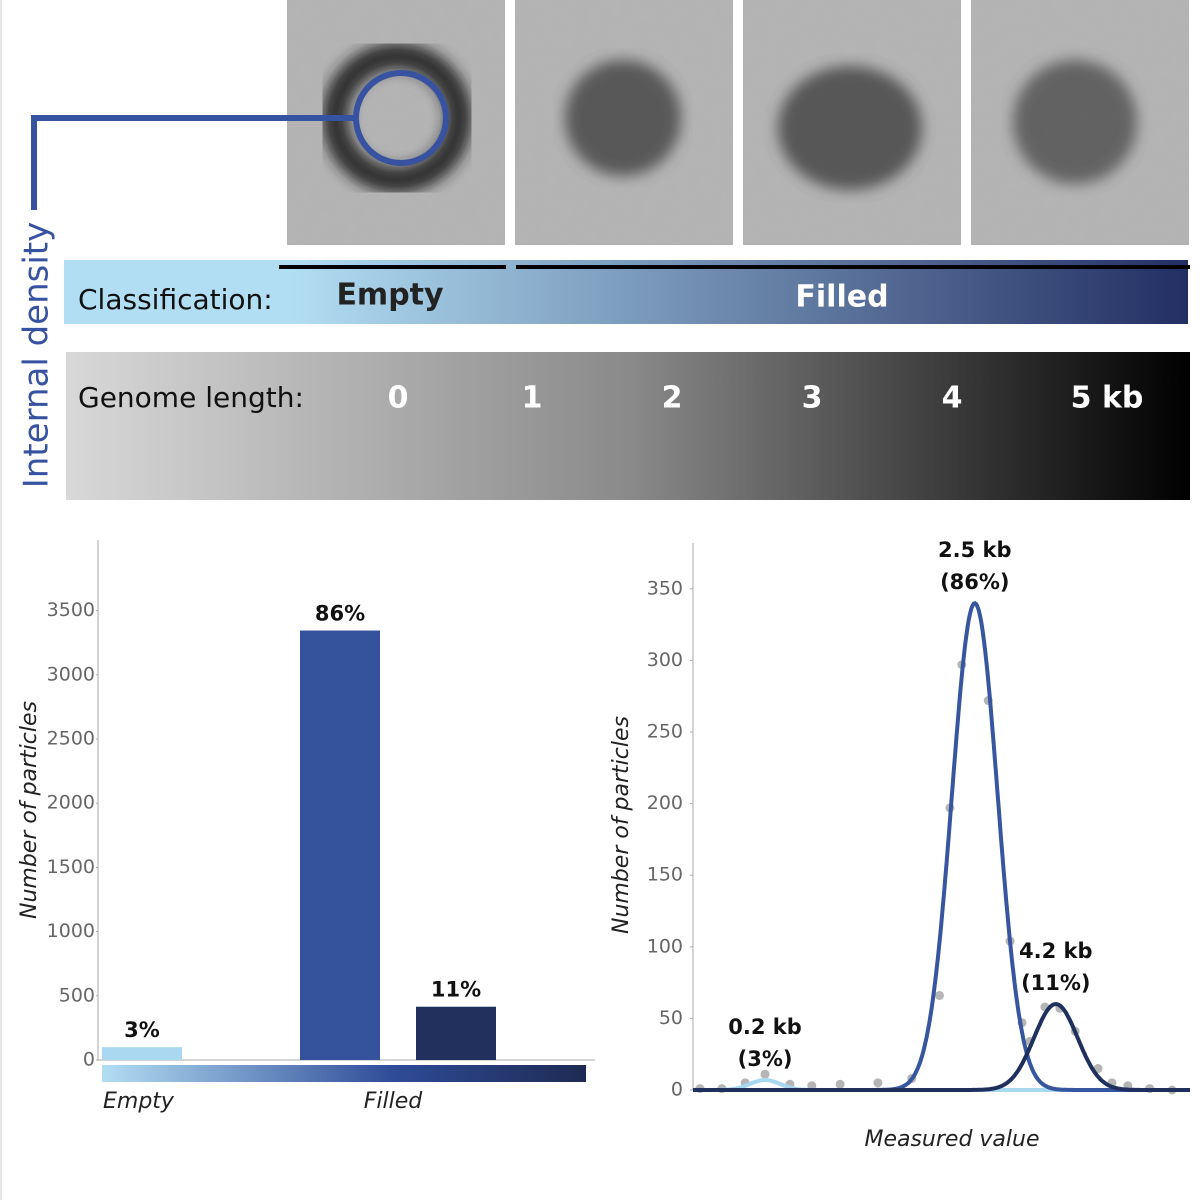  What do you see at coordinates (532, 398) in the screenshot?
I see `genome-tick: 1` at bounding box center [532, 398].